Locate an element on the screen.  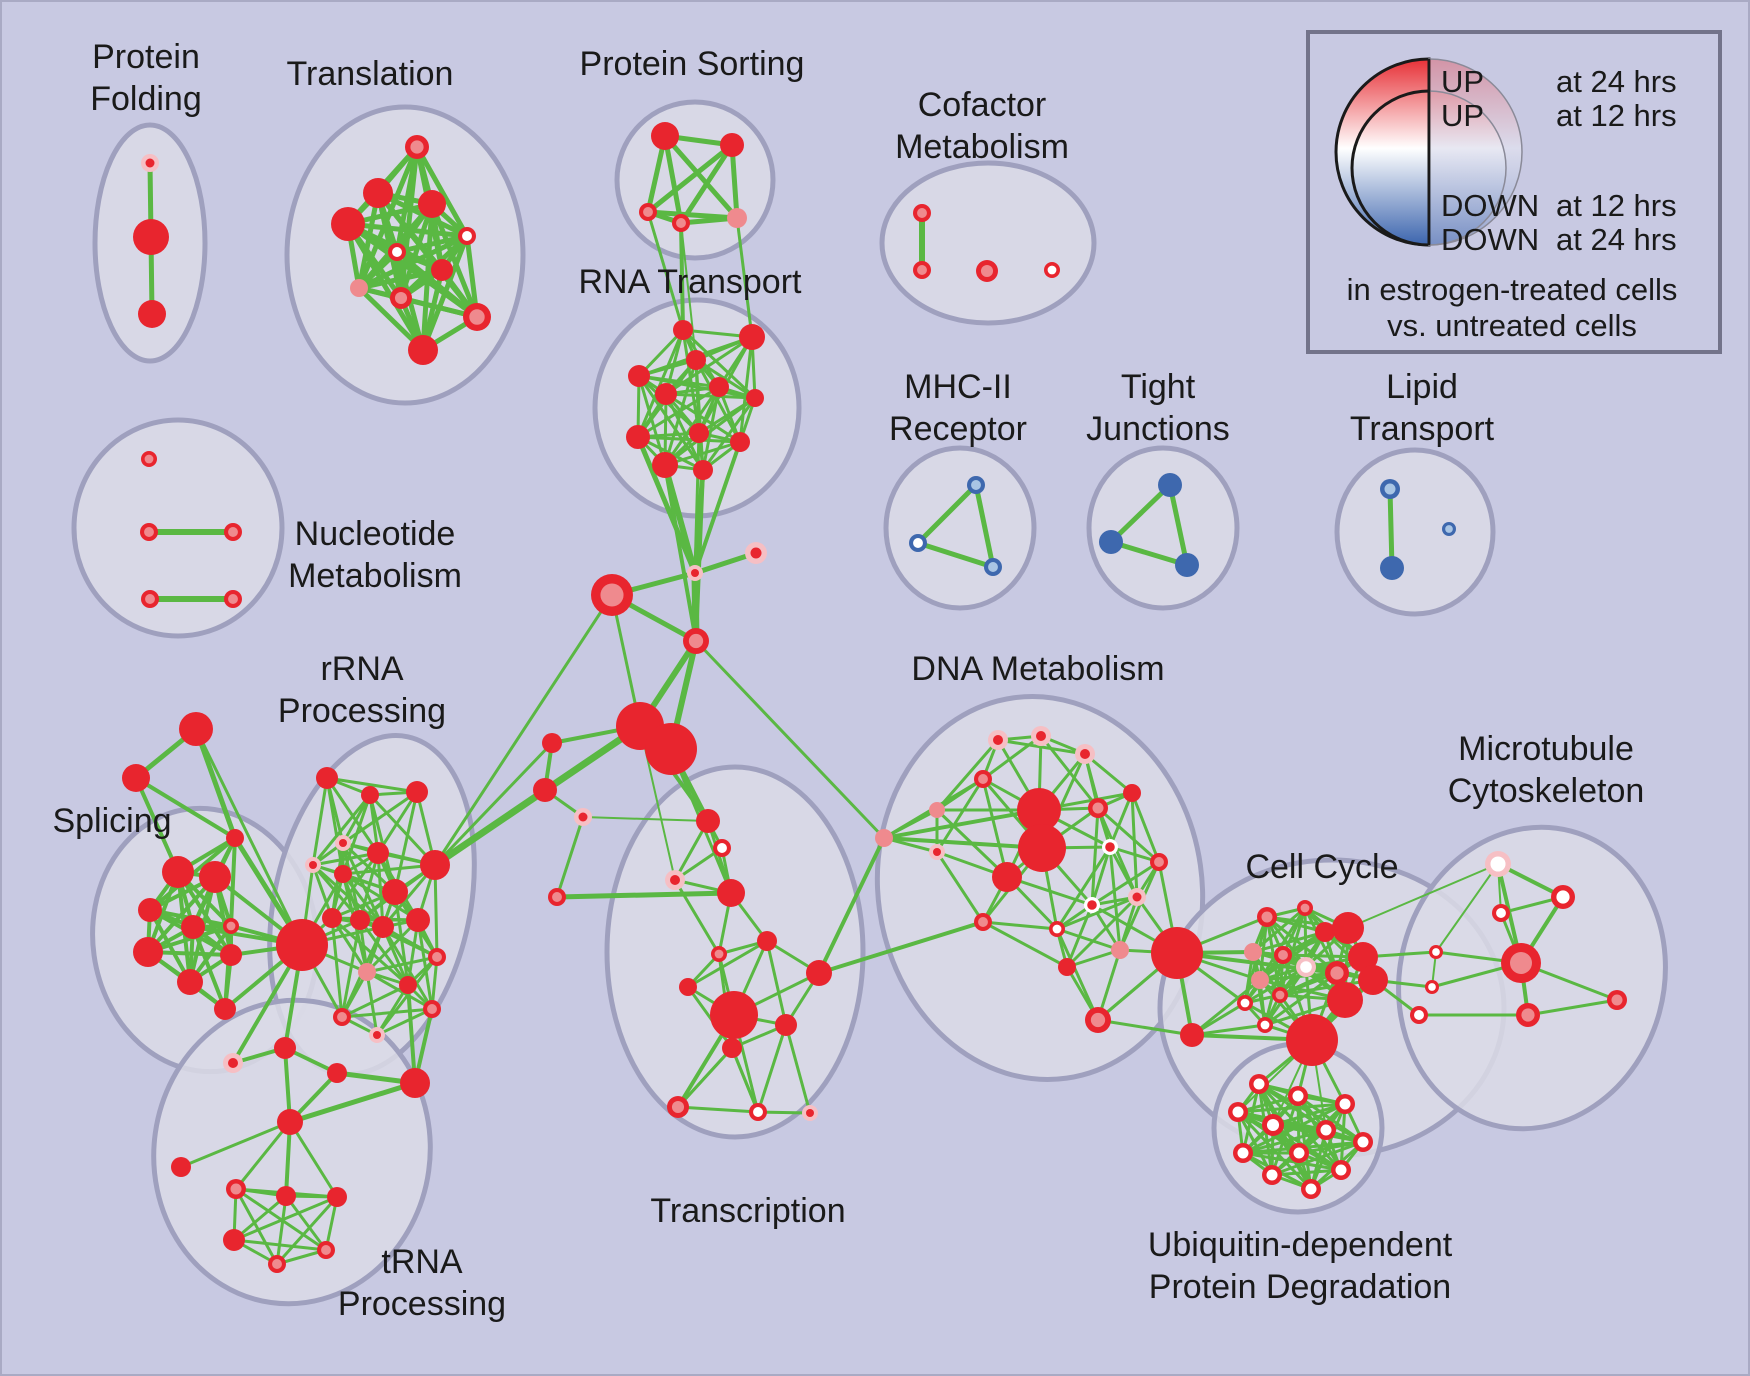
network-node-cc17 is located at coordinates (1192, 1035).